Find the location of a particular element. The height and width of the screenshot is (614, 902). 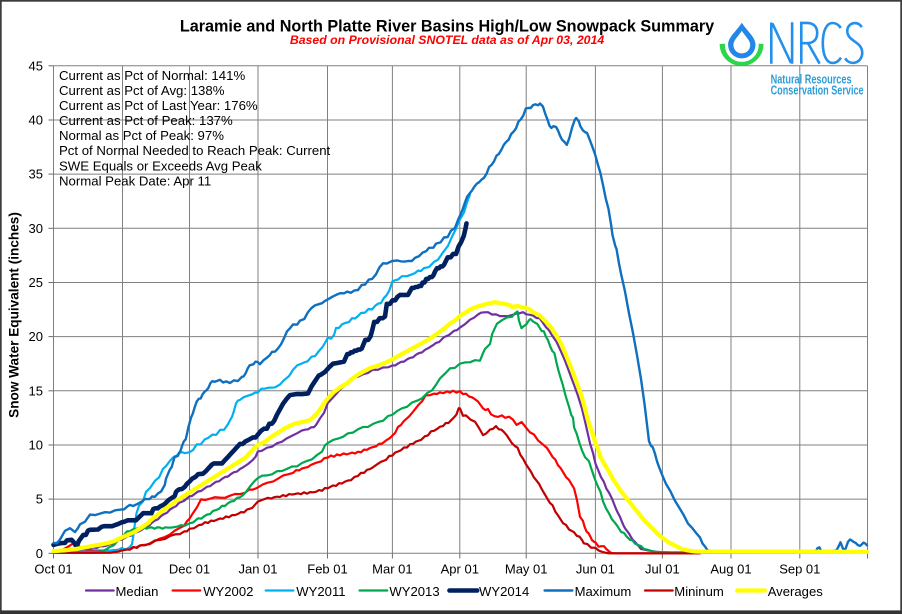

svg-text: 30 is located at coordinates (36, 228).